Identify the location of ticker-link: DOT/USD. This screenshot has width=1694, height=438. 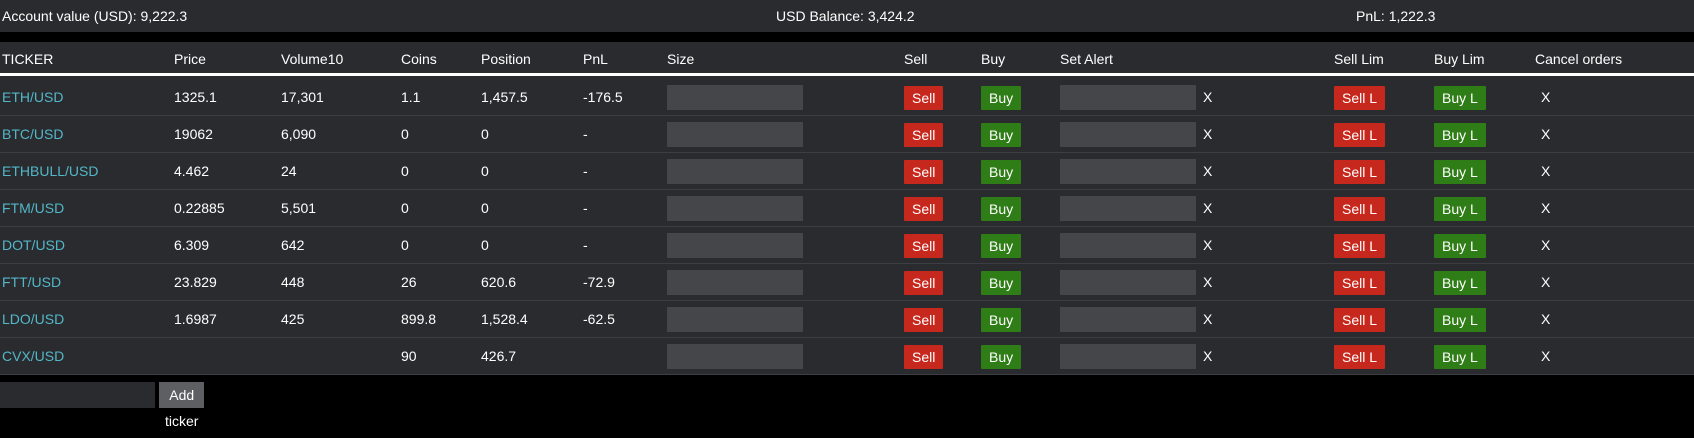
(33, 245).